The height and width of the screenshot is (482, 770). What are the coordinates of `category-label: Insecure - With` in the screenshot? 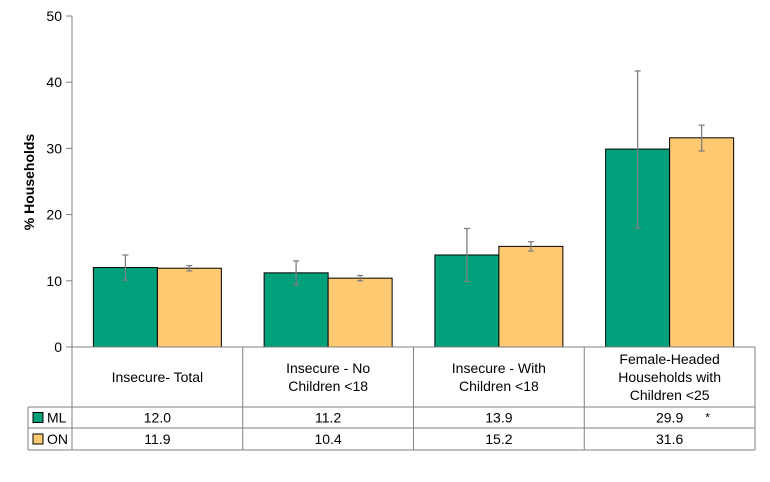 It's located at (499, 368).